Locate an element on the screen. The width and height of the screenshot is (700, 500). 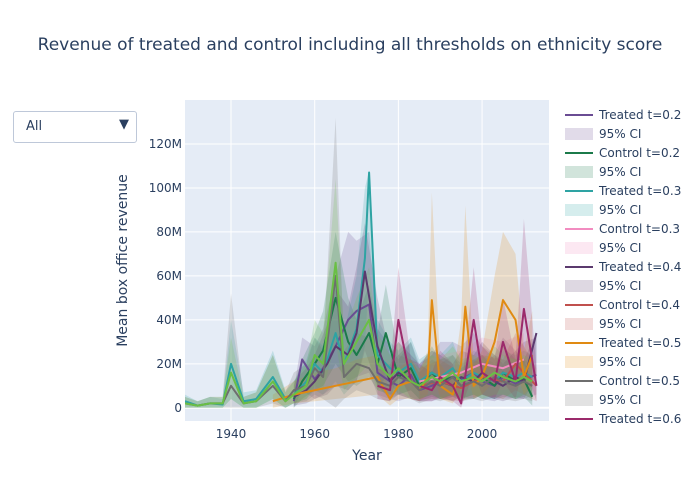
y-tick-label: 80M is located at coordinates (169, 232).